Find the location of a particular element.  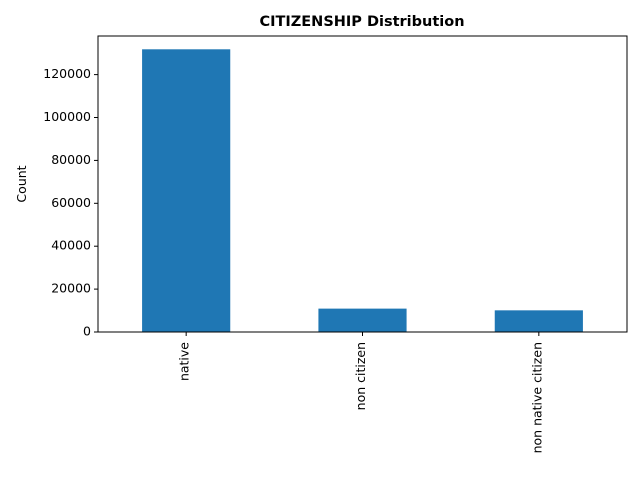

y-tick-label: 60000 is located at coordinates (71, 202).